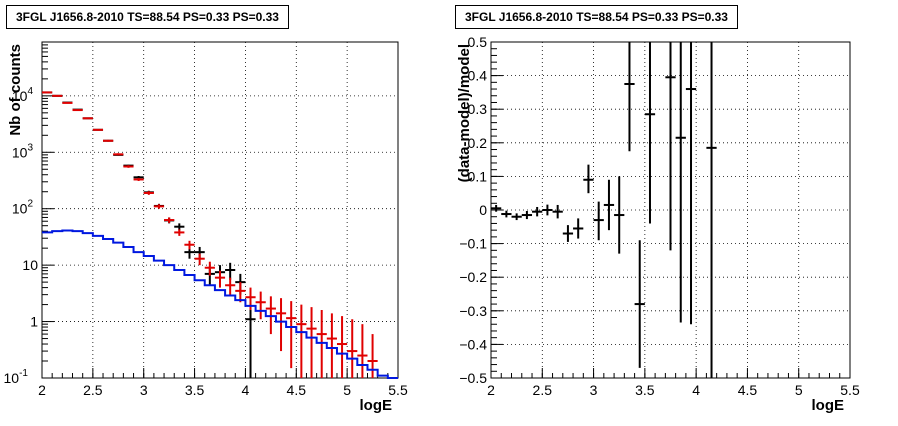  I want to click on y-axis-label: Nb of counts, so click(15, 90).